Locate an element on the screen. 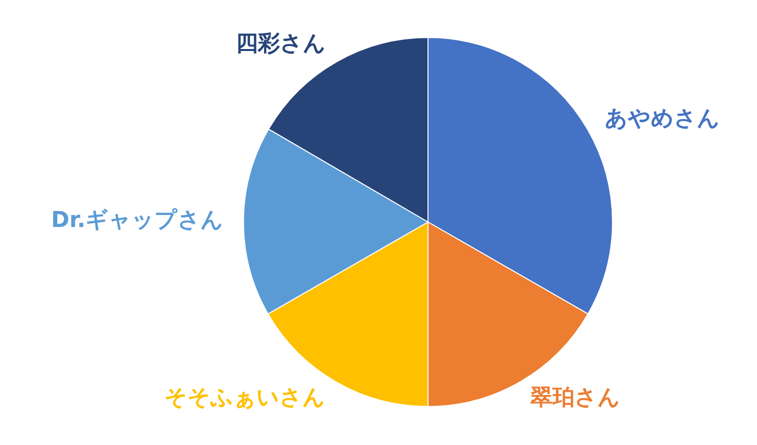 Image resolution: width=757 pixels, height=445 pixels. slice-label: Dr.ギャップさん is located at coordinates (137, 221).